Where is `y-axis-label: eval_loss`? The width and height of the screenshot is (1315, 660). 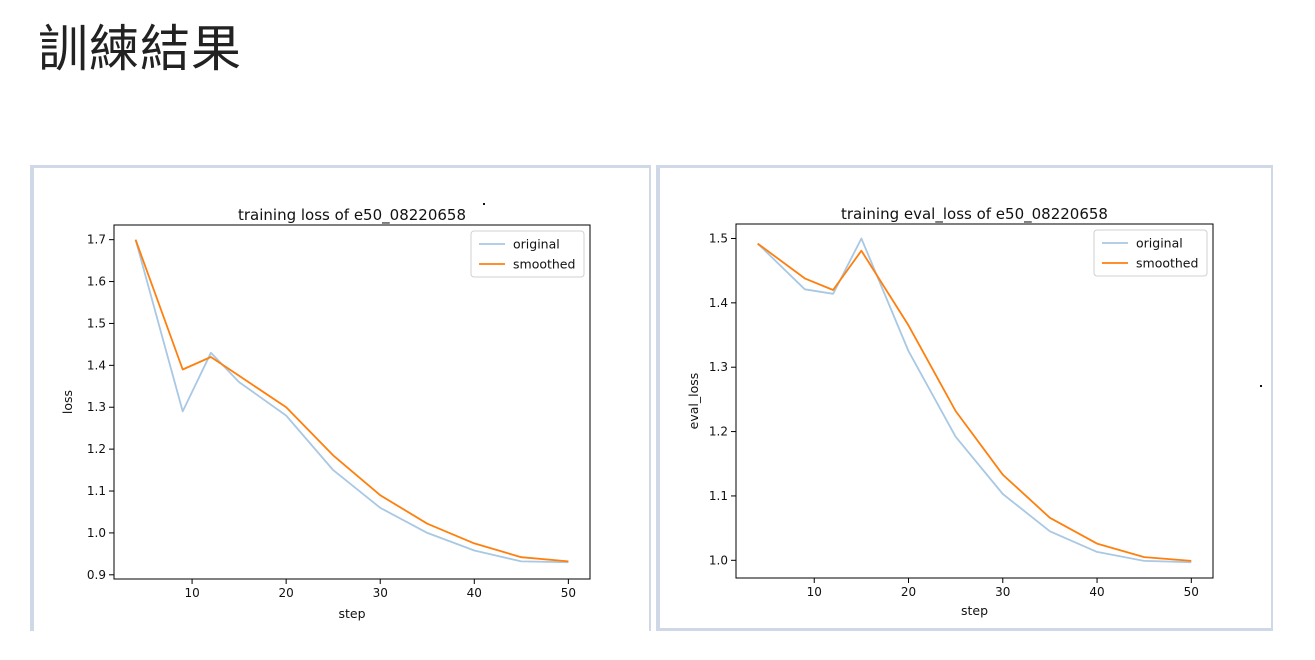 y-axis-label: eval_loss is located at coordinates (693, 401).